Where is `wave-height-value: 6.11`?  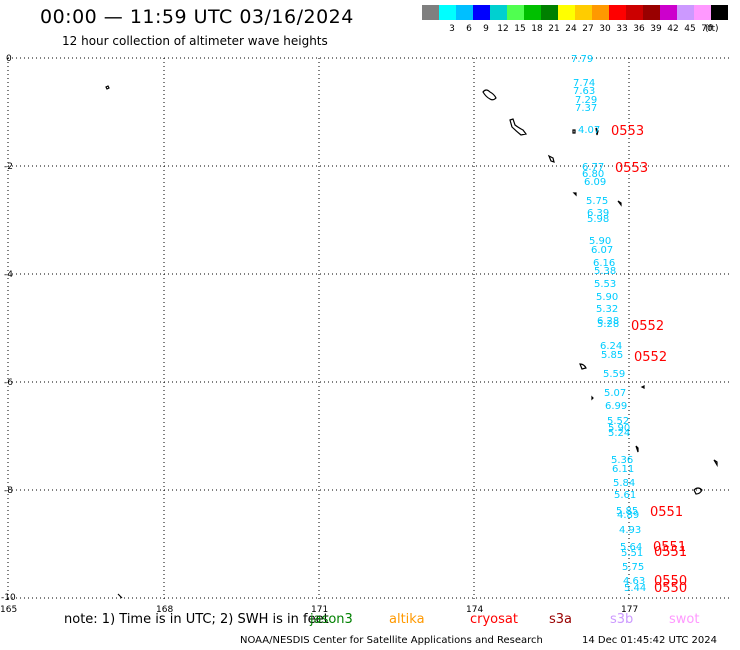 wave-height-value: 6.11 is located at coordinates (623, 469).